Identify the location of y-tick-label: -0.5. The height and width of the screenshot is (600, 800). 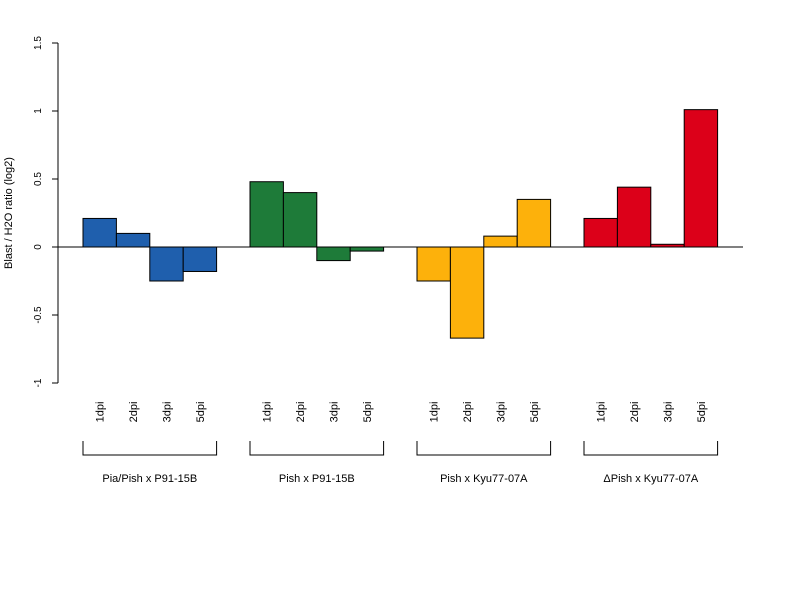
(38, 315).